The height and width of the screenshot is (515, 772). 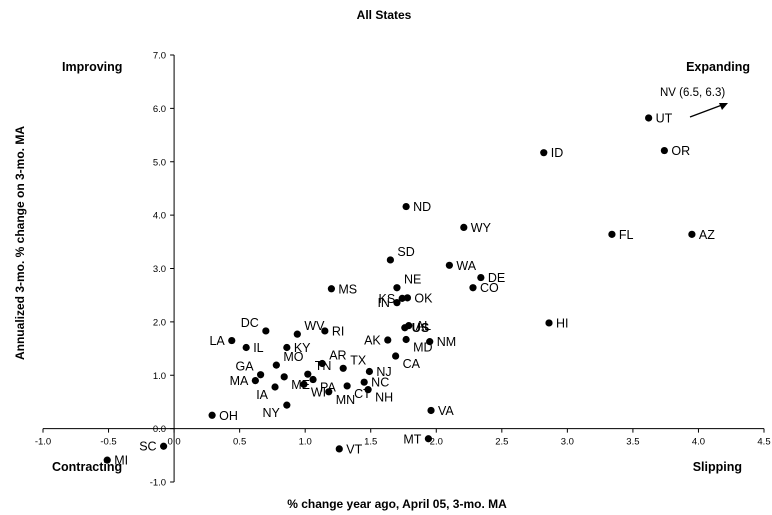 I want to click on point-va: VA, so click(x=440, y=411).